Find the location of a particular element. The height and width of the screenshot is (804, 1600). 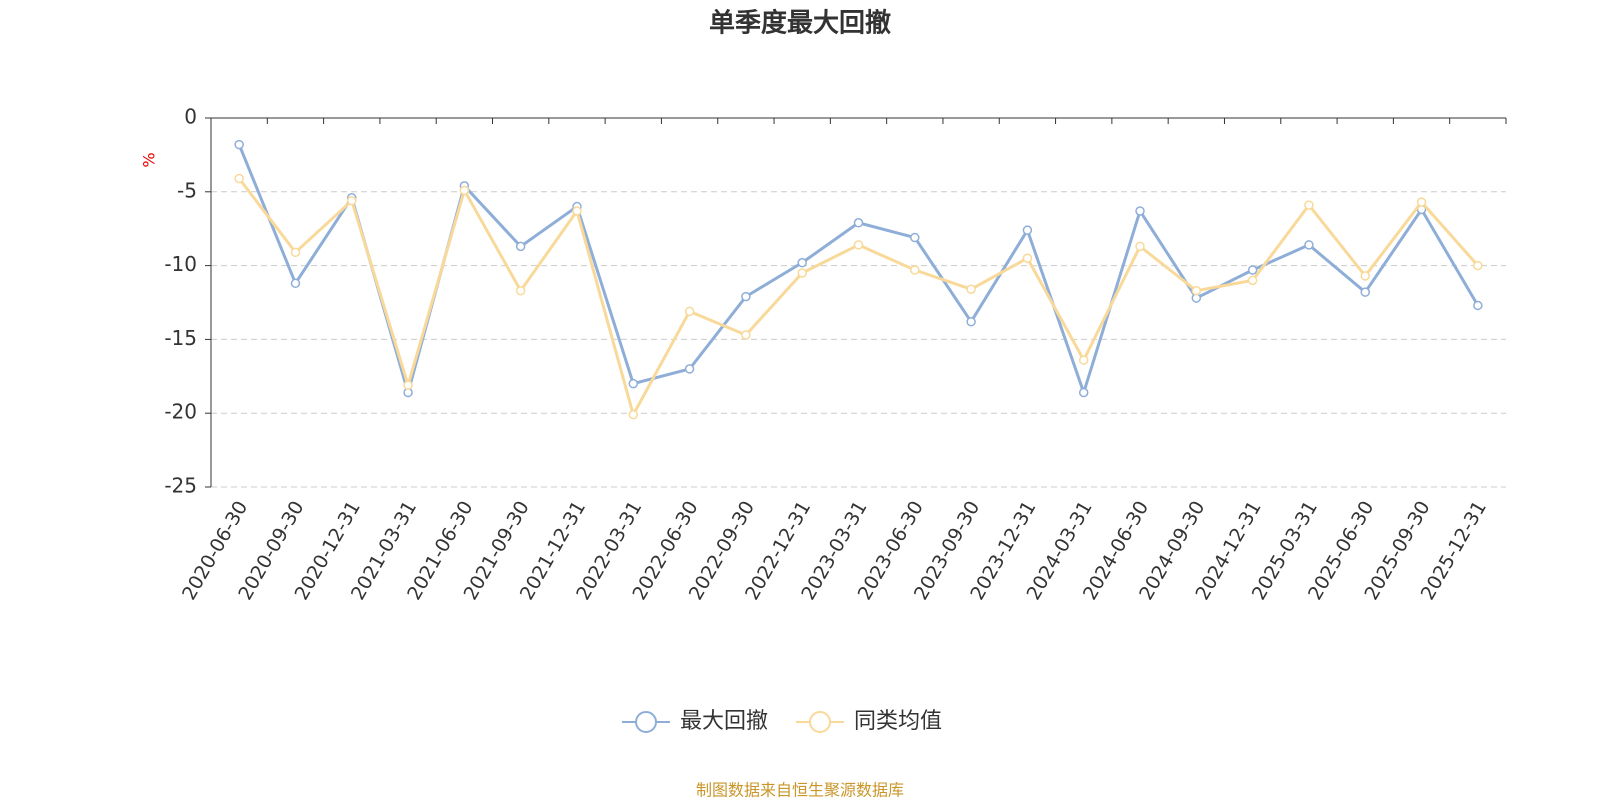

legend-label: 同类均值 is located at coordinates (898, 721).